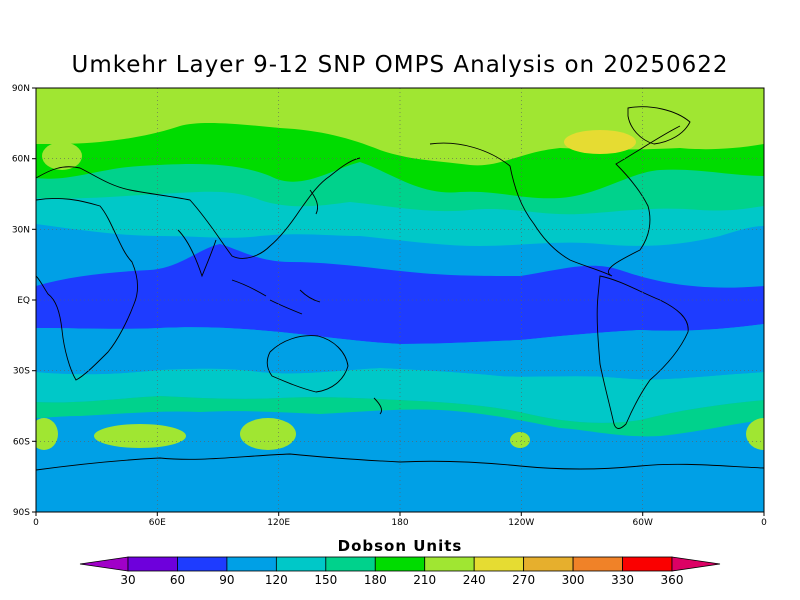 The width and height of the screenshot is (800, 600). I want to click on colorbar-tick-label: 30, so click(127, 580).